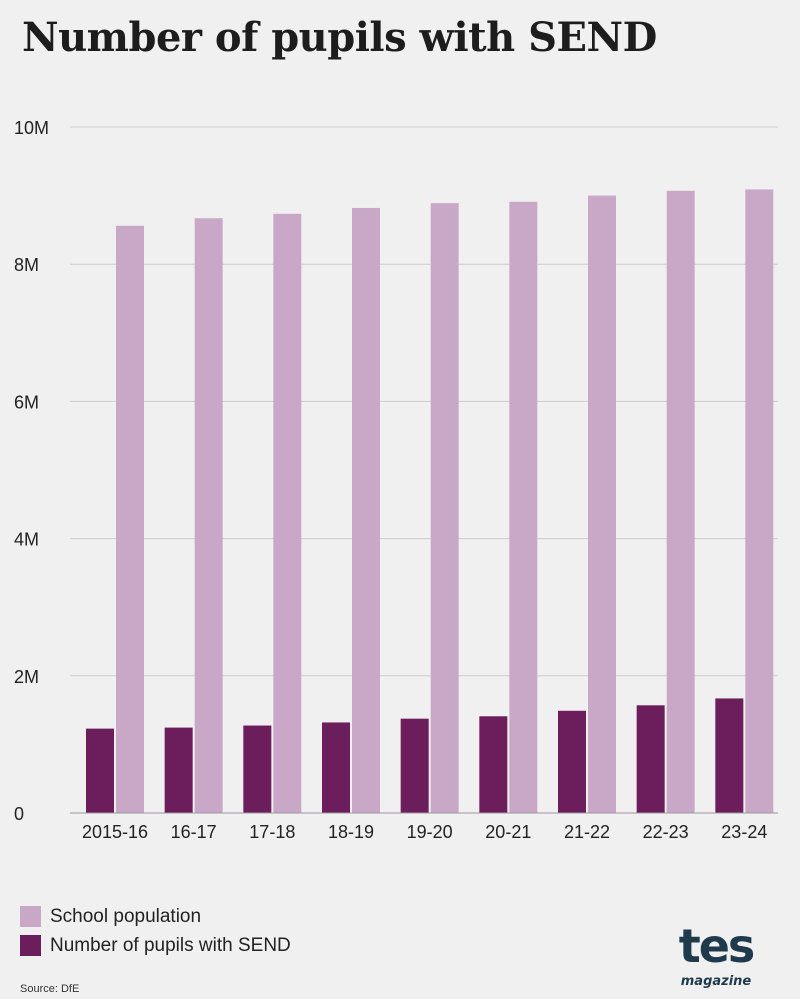 This screenshot has height=999, width=800. Describe the element at coordinates (26, 540) in the screenshot. I see `y-tick-label: 4M` at that location.